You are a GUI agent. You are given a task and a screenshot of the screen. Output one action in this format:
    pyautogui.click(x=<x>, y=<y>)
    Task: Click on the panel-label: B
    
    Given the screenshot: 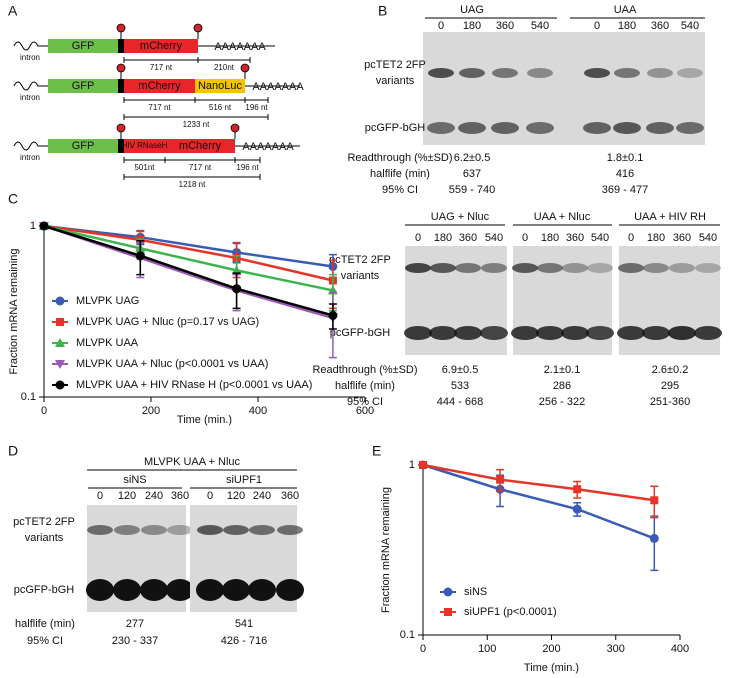 What is the action you would take?
    pyautogui.click(x=382, y=11)
    